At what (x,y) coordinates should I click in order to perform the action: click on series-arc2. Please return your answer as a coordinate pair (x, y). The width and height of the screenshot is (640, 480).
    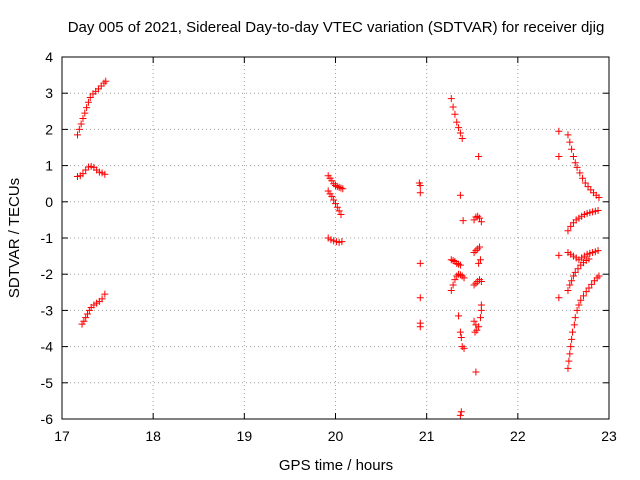
    Looking at the image, I should click on (91, 171).